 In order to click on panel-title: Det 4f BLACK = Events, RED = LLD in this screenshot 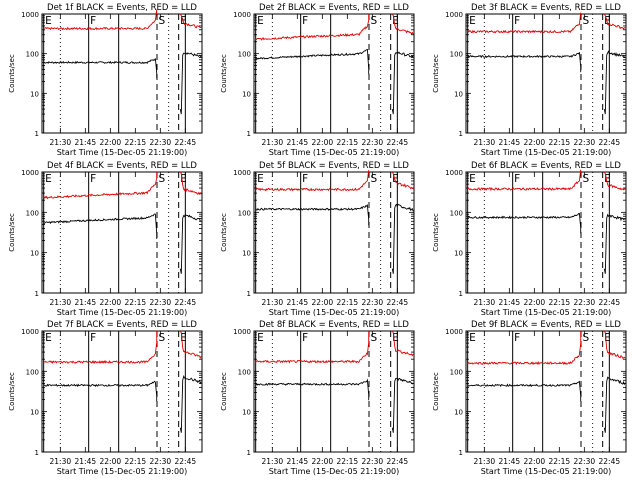, I will do `click(122, 166)`.